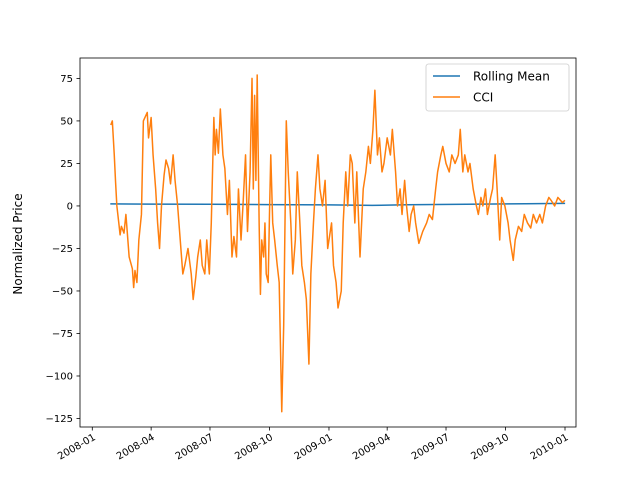 Image resolution: width=640 pixels, height=484 pixels. I want to click on x-tick-label: 2009-01, so click(314, 447).